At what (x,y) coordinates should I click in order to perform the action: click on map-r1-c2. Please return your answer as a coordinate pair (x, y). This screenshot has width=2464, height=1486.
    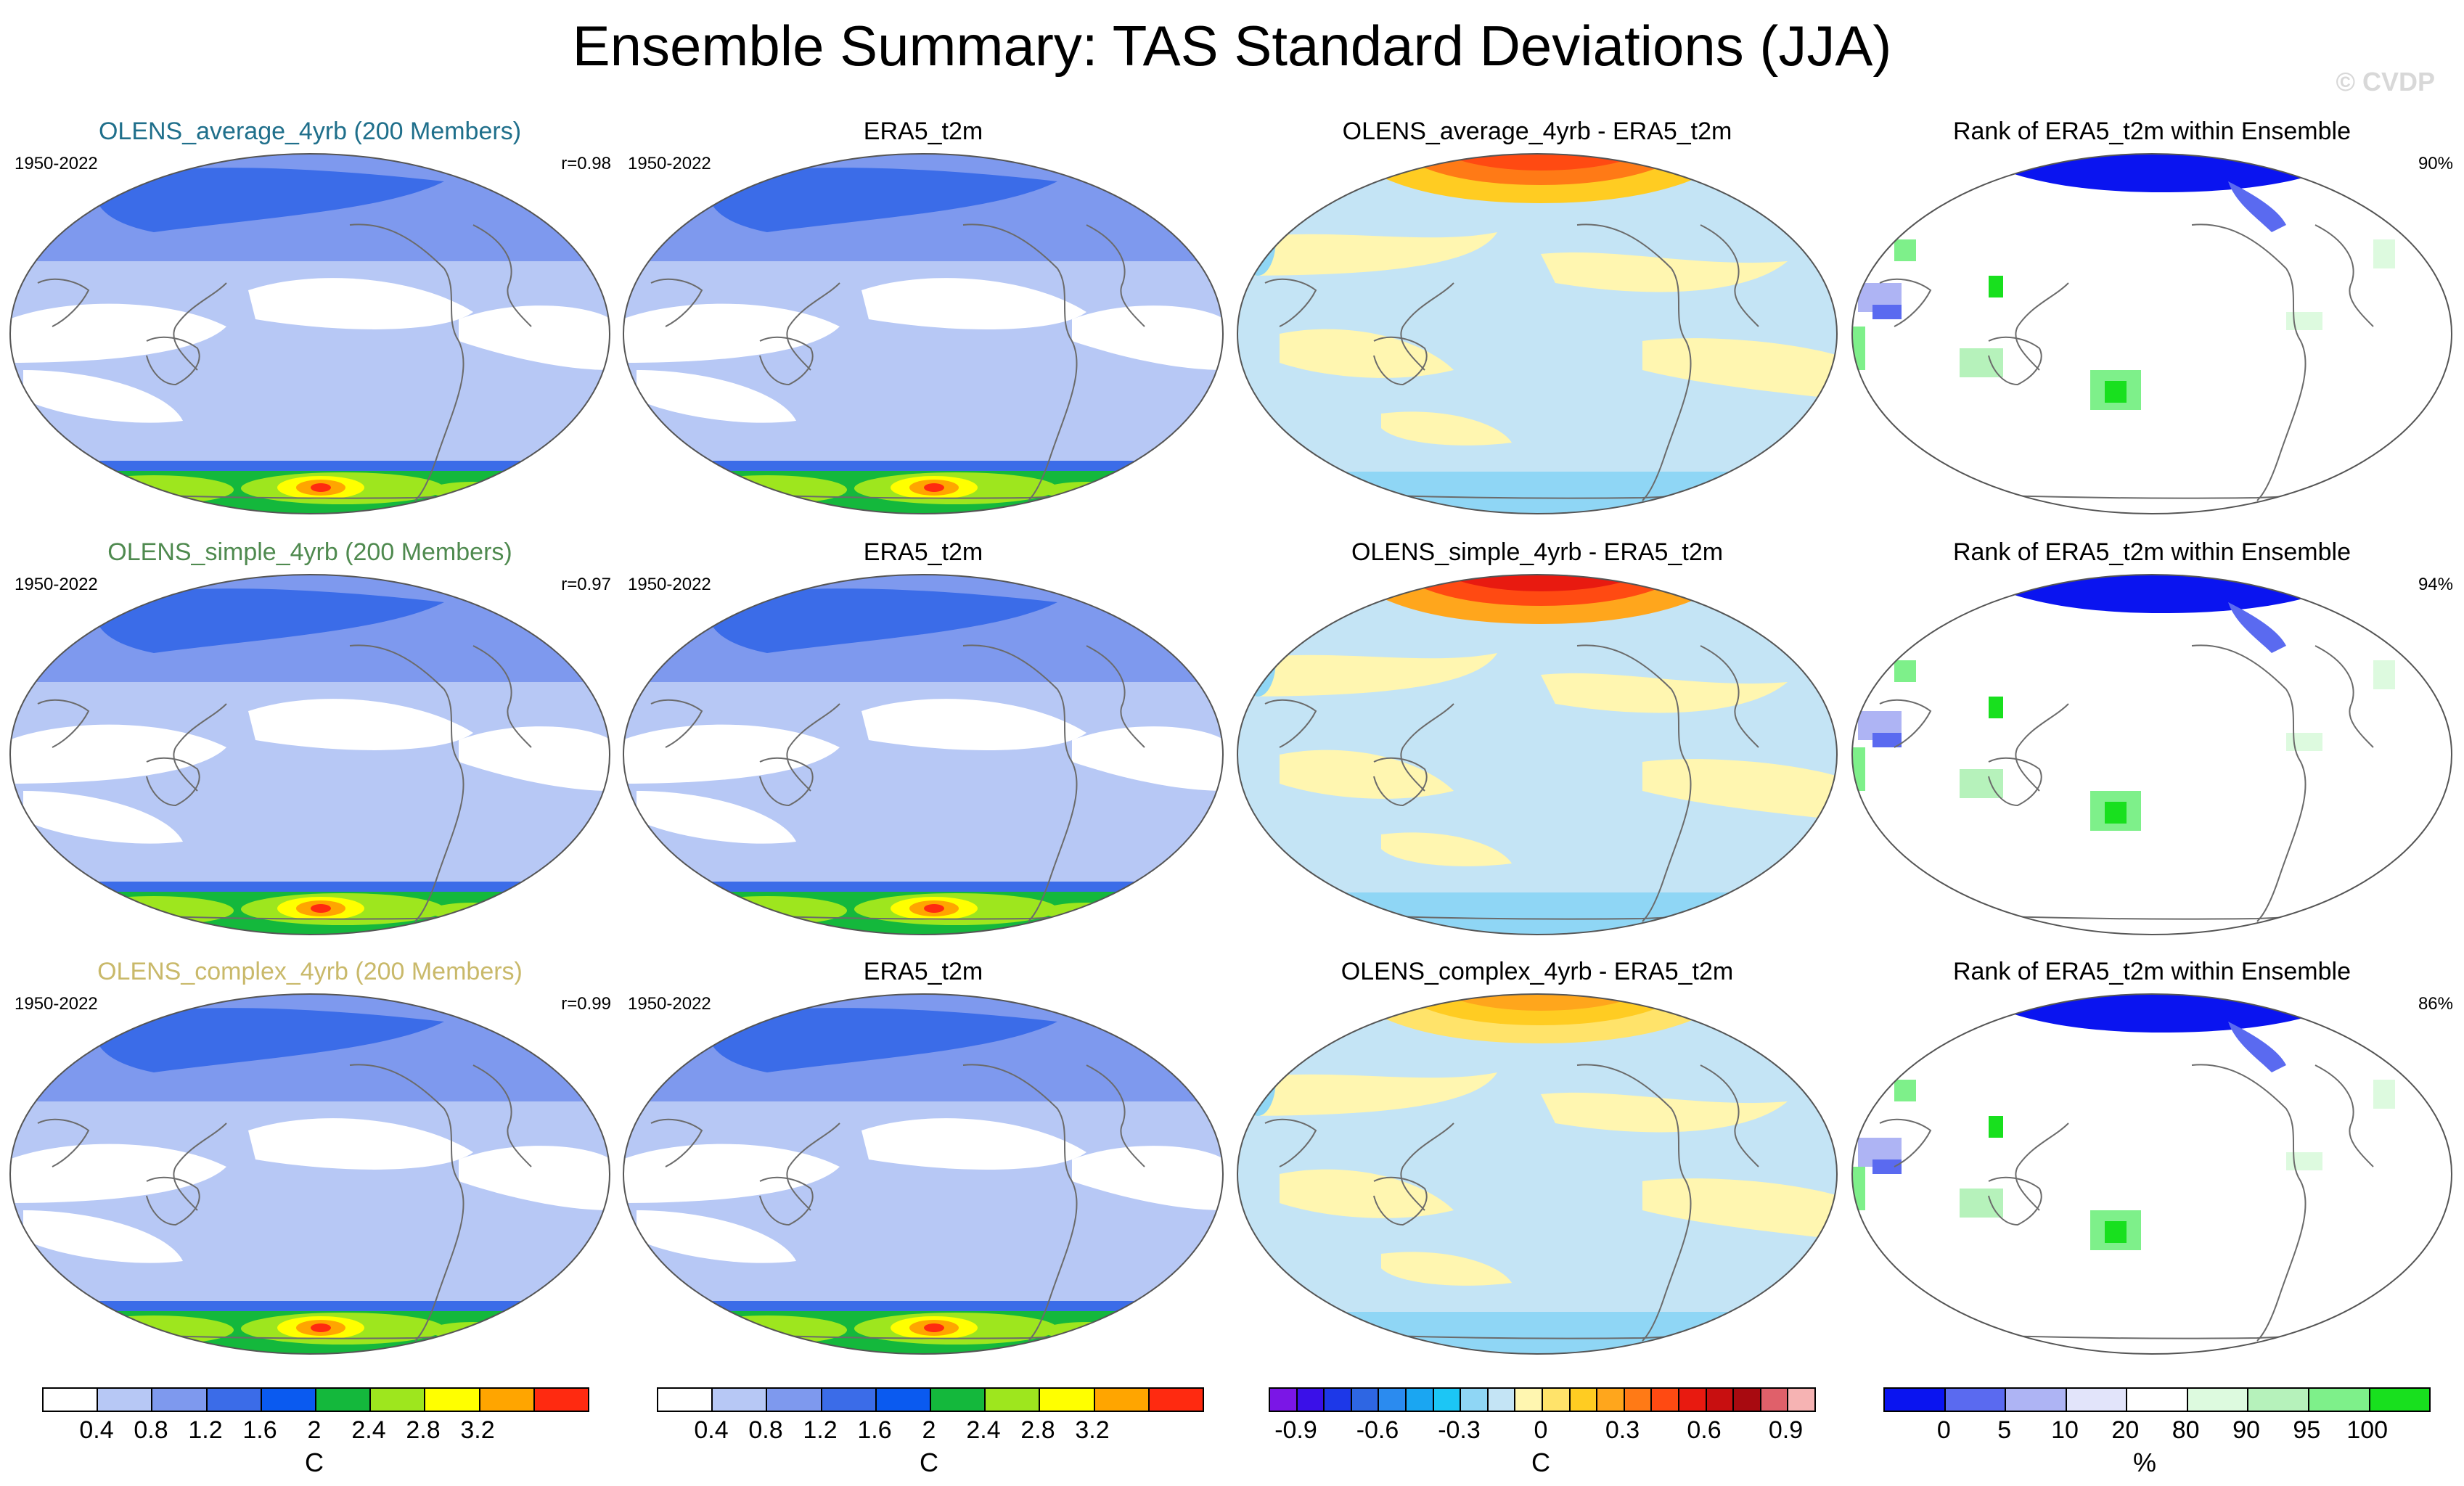
    Looking at the image, I should click on (924, 333).